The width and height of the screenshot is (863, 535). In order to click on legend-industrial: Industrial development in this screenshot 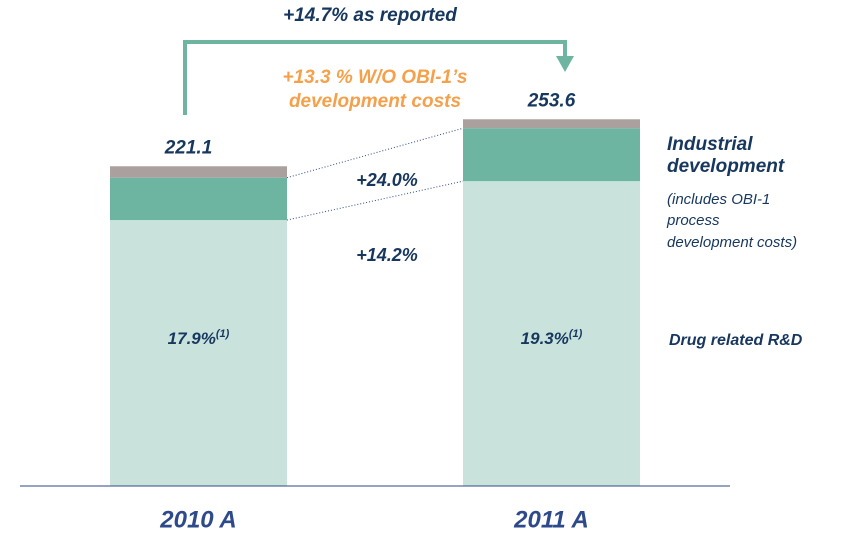, I will do `click(726, 155)`.